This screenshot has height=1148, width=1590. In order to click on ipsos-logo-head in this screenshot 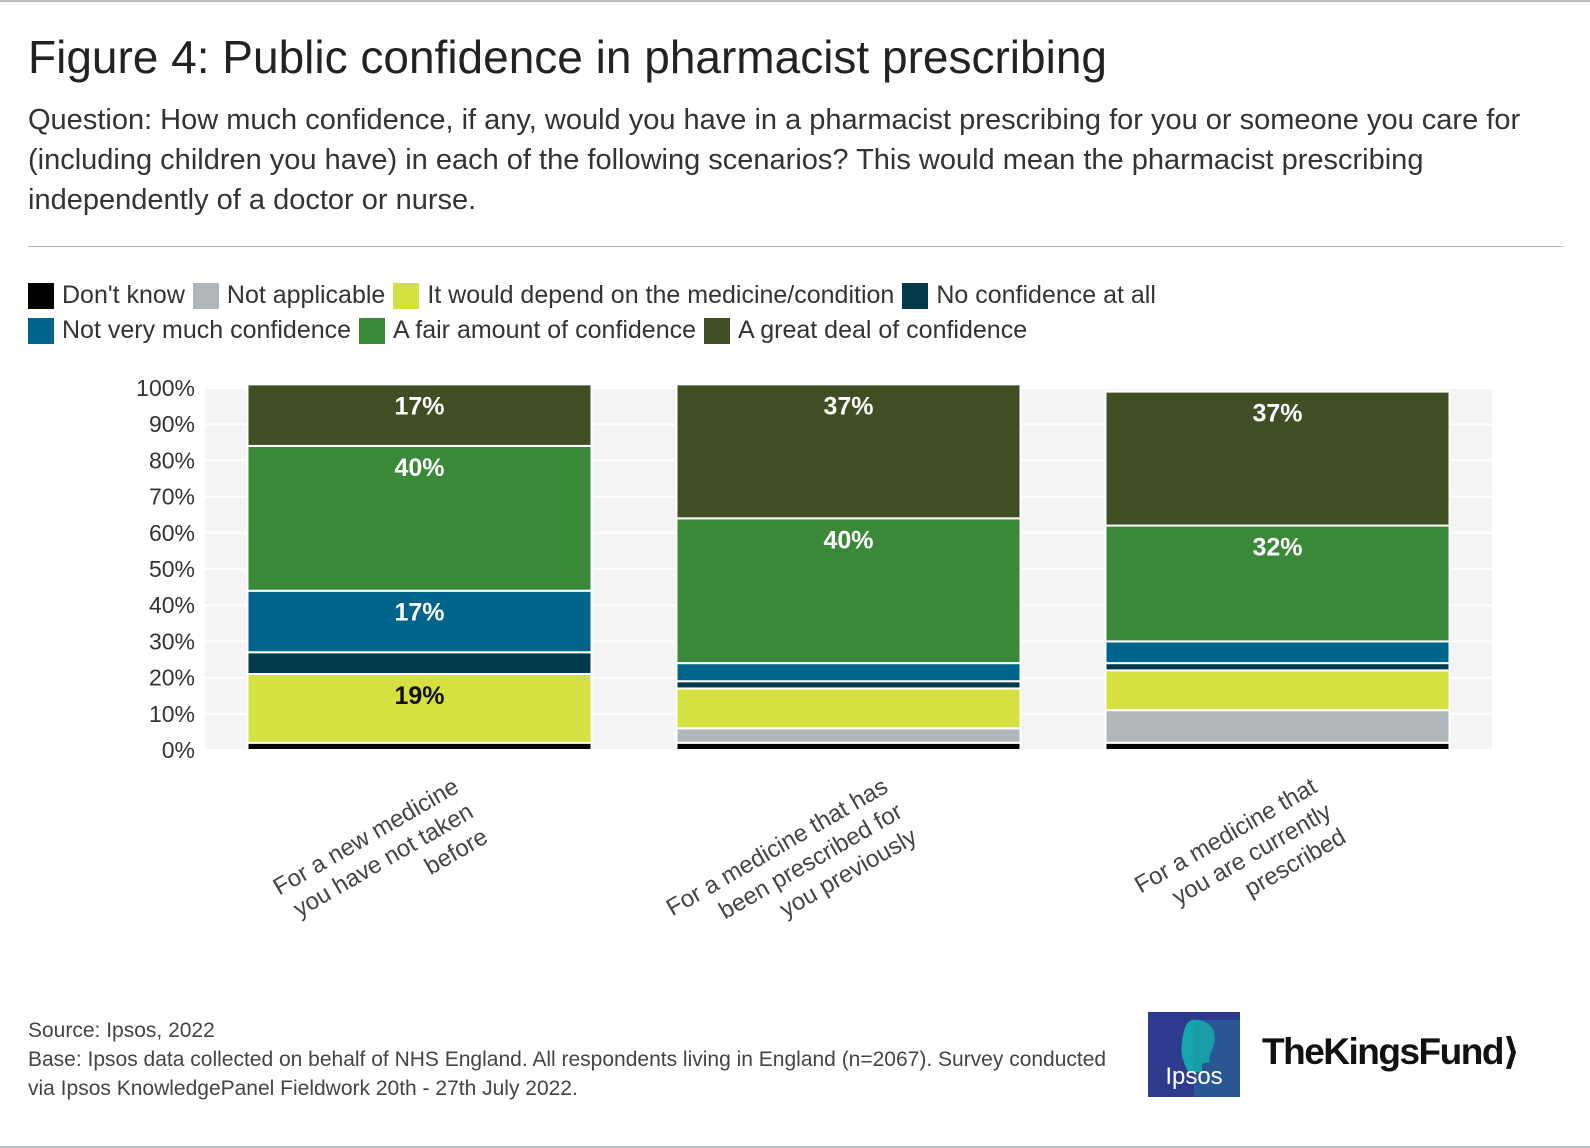, I will do `click(1198, 1045)`.